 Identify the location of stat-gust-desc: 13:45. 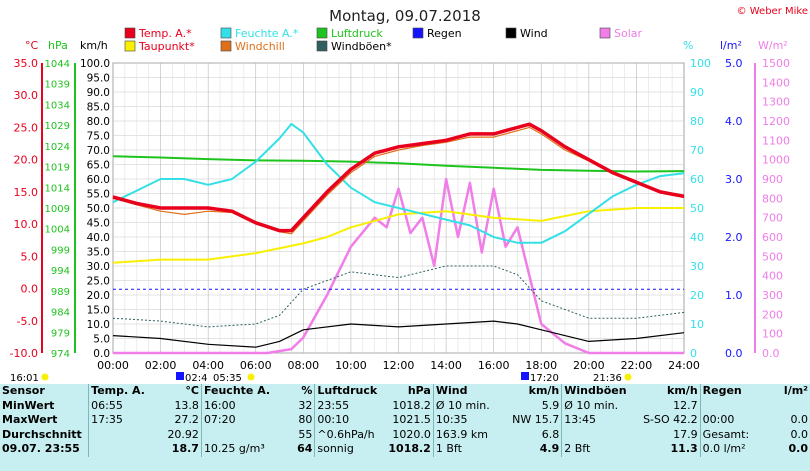
(601, 420).